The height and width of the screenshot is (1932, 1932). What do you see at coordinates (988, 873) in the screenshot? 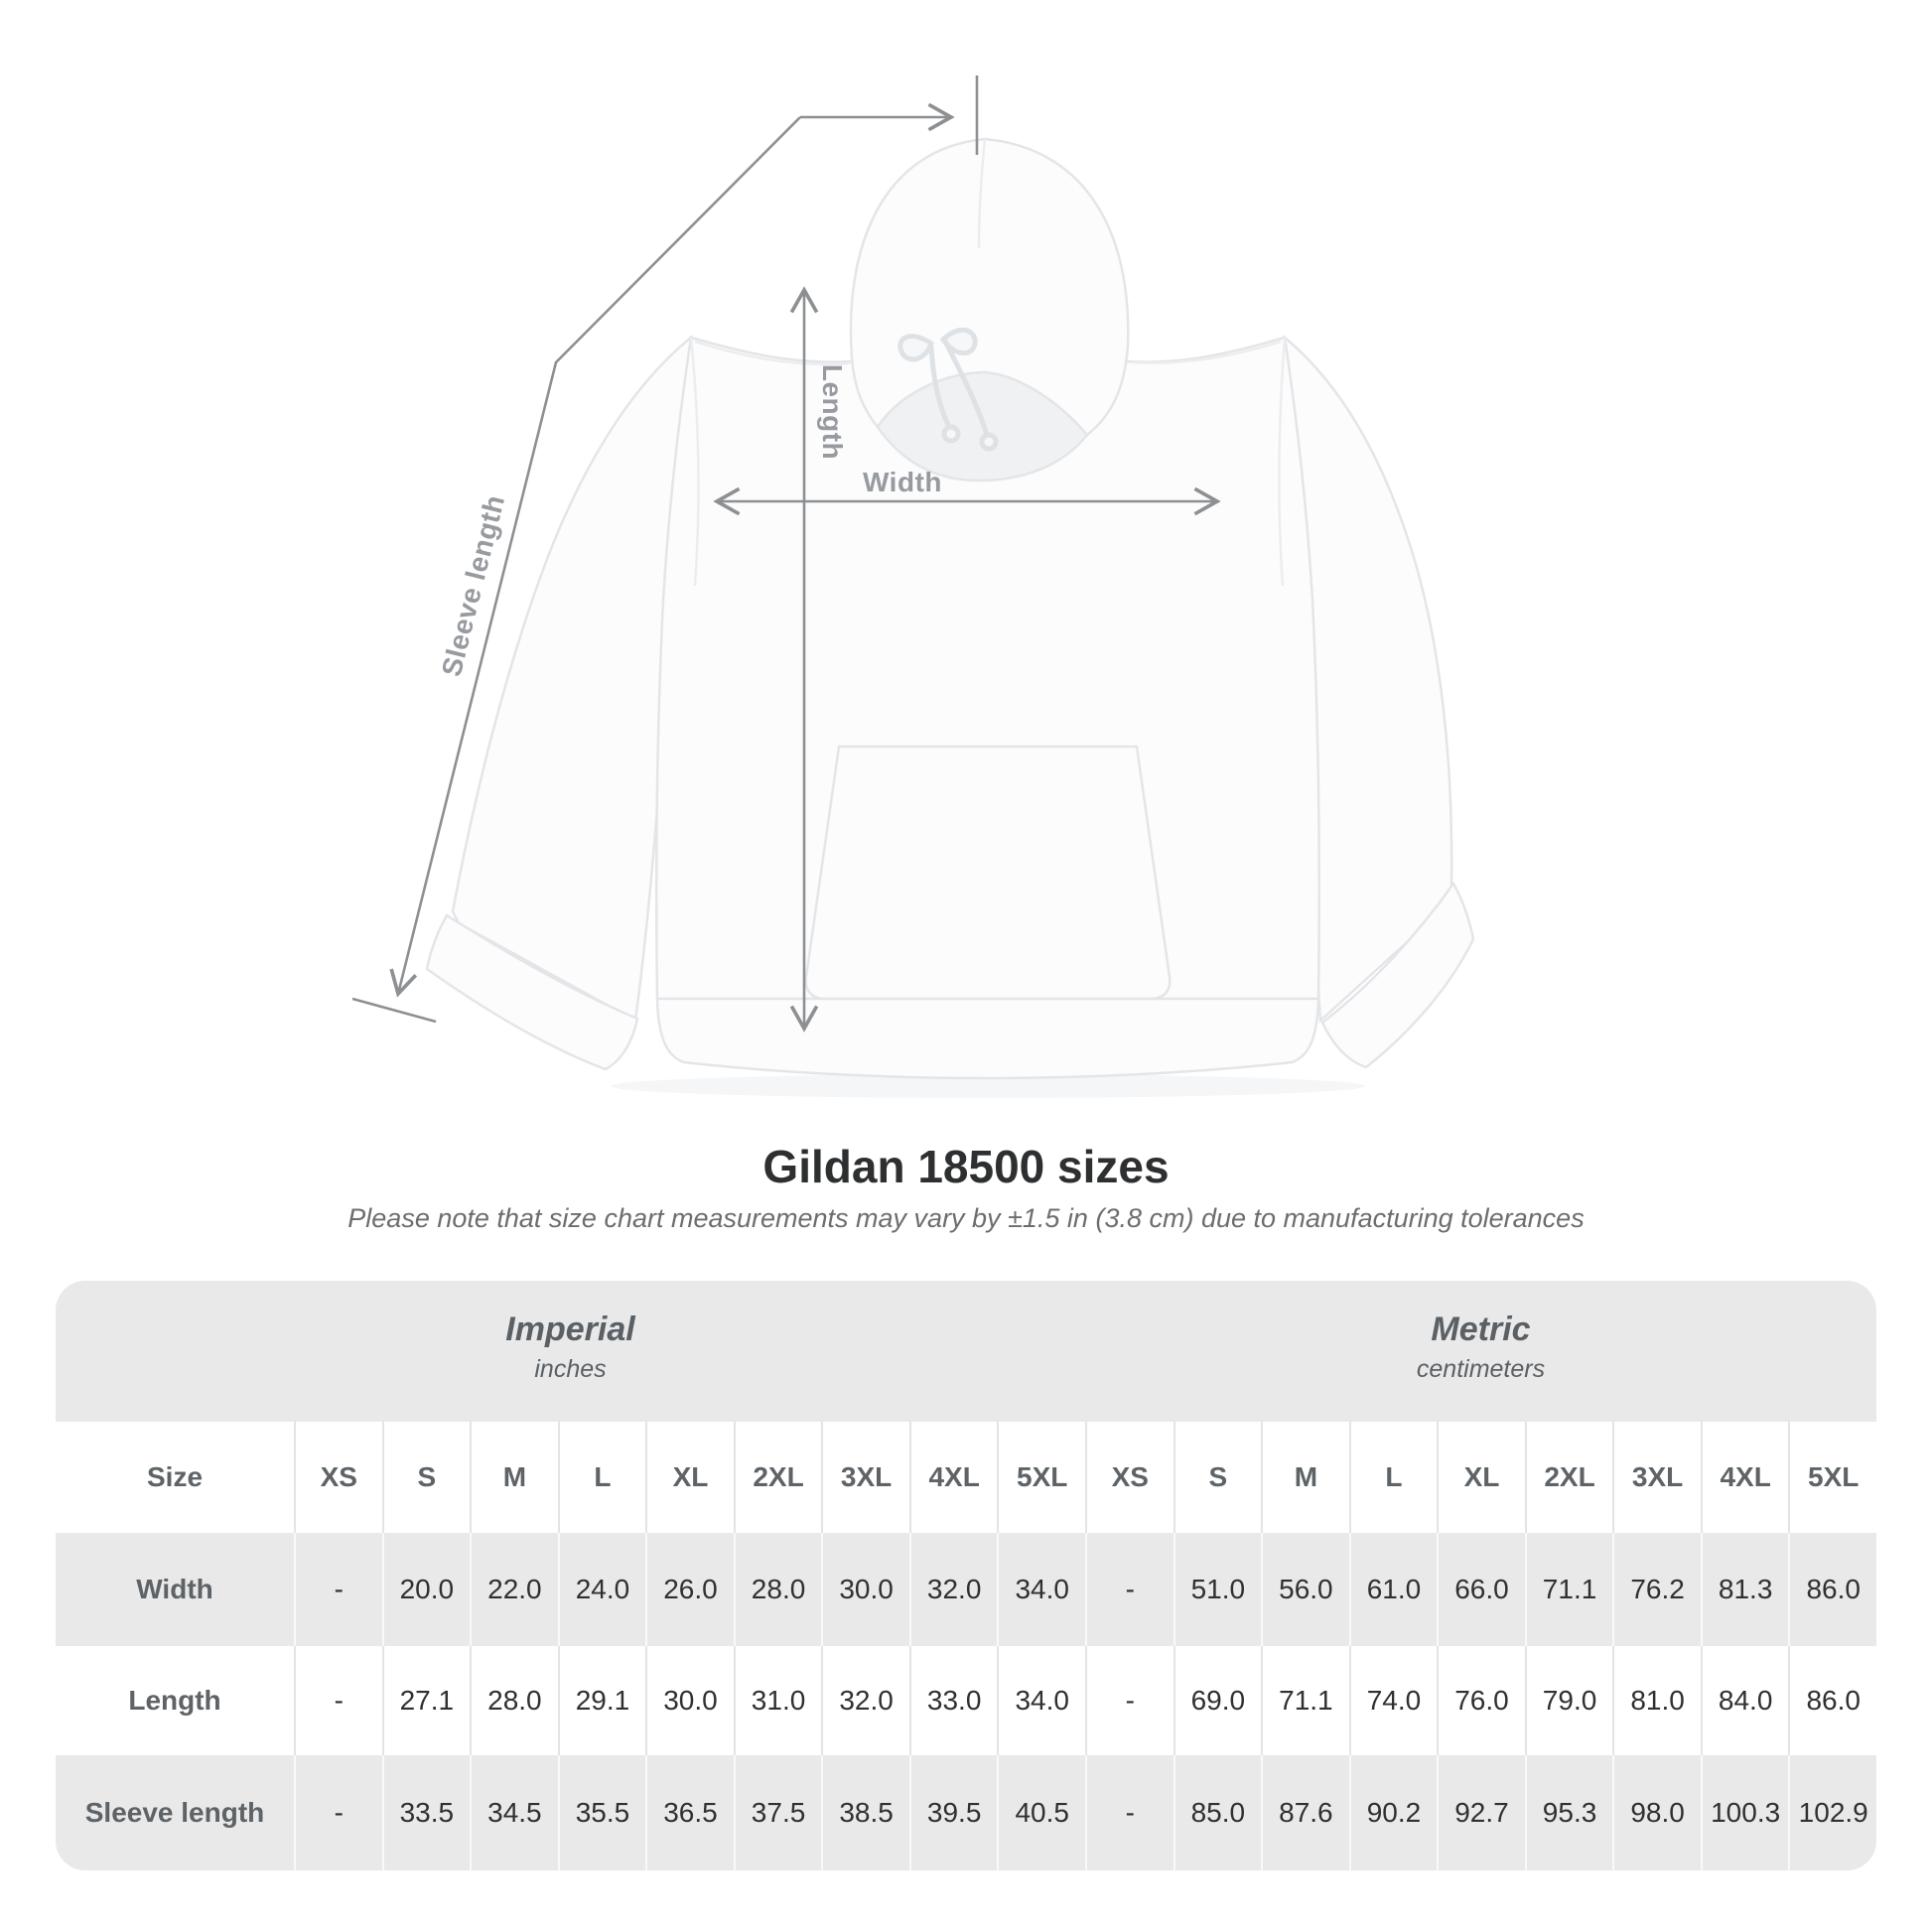
I see `hoodie-pocket` at bounding box center [988, 873].